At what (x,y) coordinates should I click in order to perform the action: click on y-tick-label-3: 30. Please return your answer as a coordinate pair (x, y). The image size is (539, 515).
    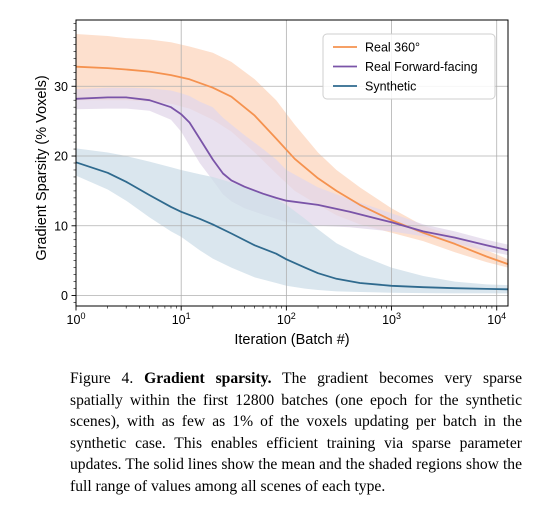
    Looking at the image, I should click on (61, 87).